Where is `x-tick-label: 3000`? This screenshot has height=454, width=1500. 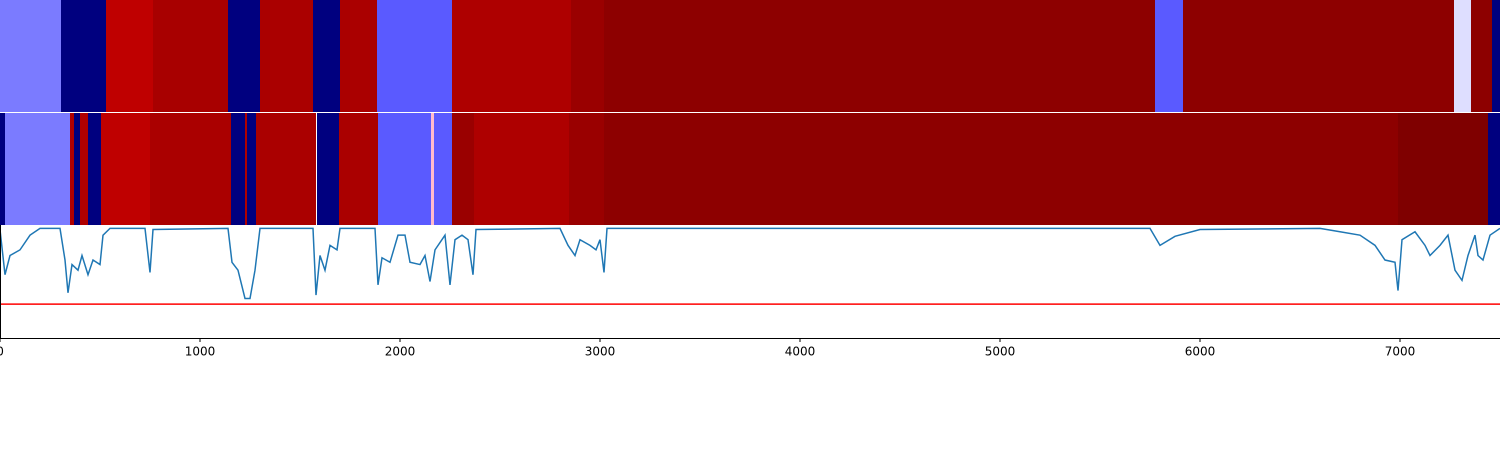 x-tick-label: 3000 is located at coordinates (600, 352).